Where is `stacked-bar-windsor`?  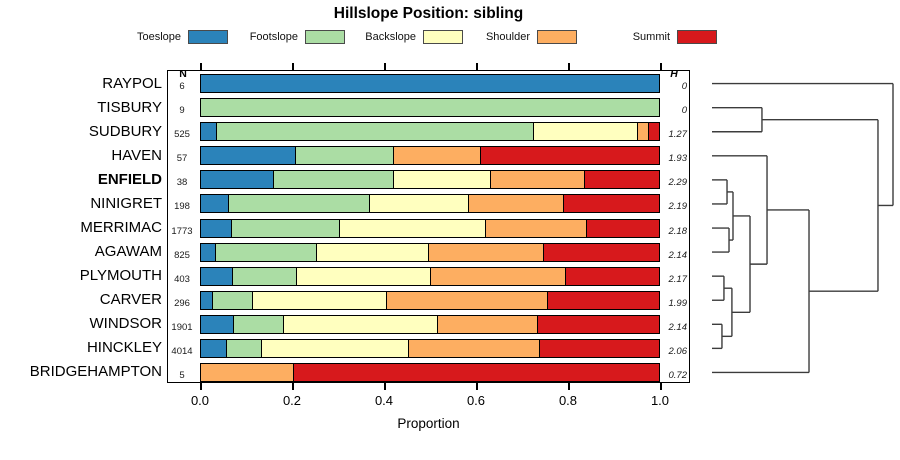 stacked-bar-windsor is located at coordinates (430, 324).